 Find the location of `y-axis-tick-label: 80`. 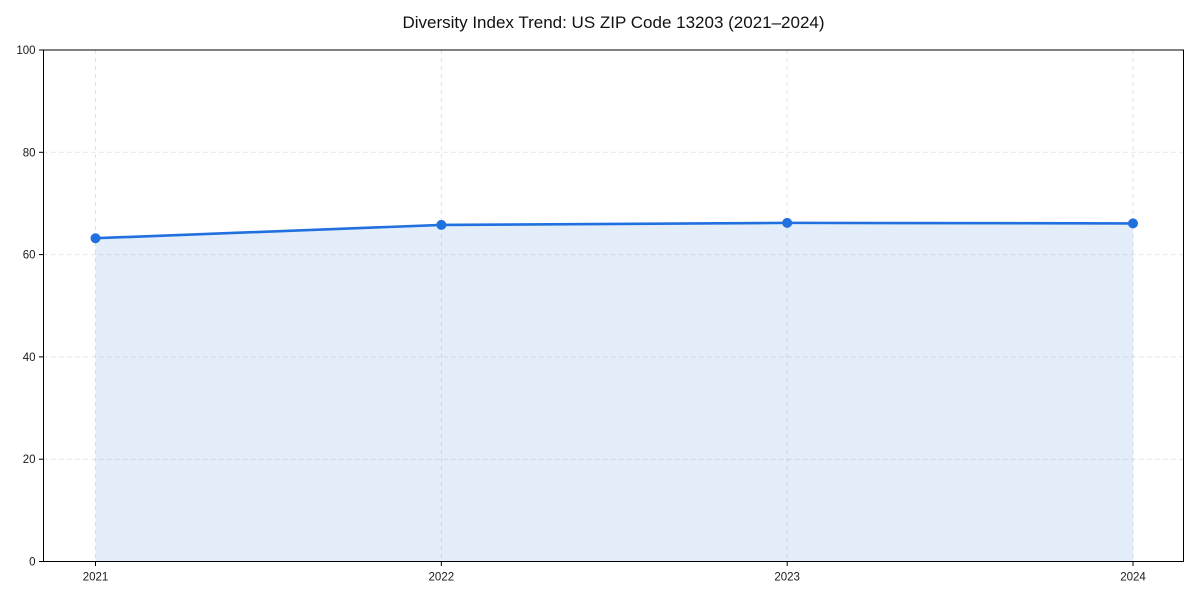

y-axis-tick-label: 80 is located at coordinates (29, 153).